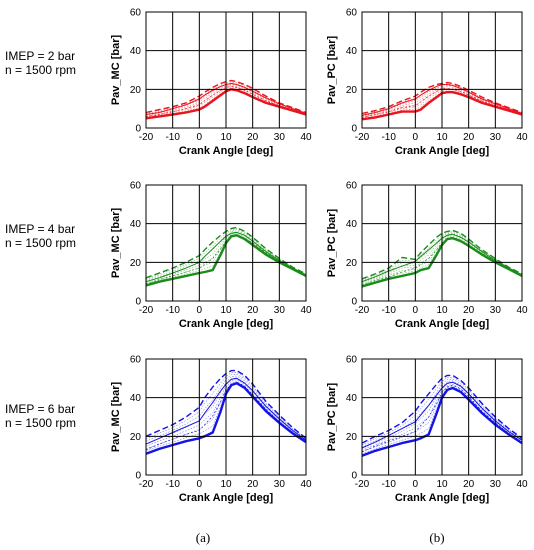 The width and height of the screenshot is (534, 550). What do you see at coordinates (40, 56) in the screenshot?
I see `row-label-1-imep: IMEP = 2 bar` at bounding box center [40, 56].